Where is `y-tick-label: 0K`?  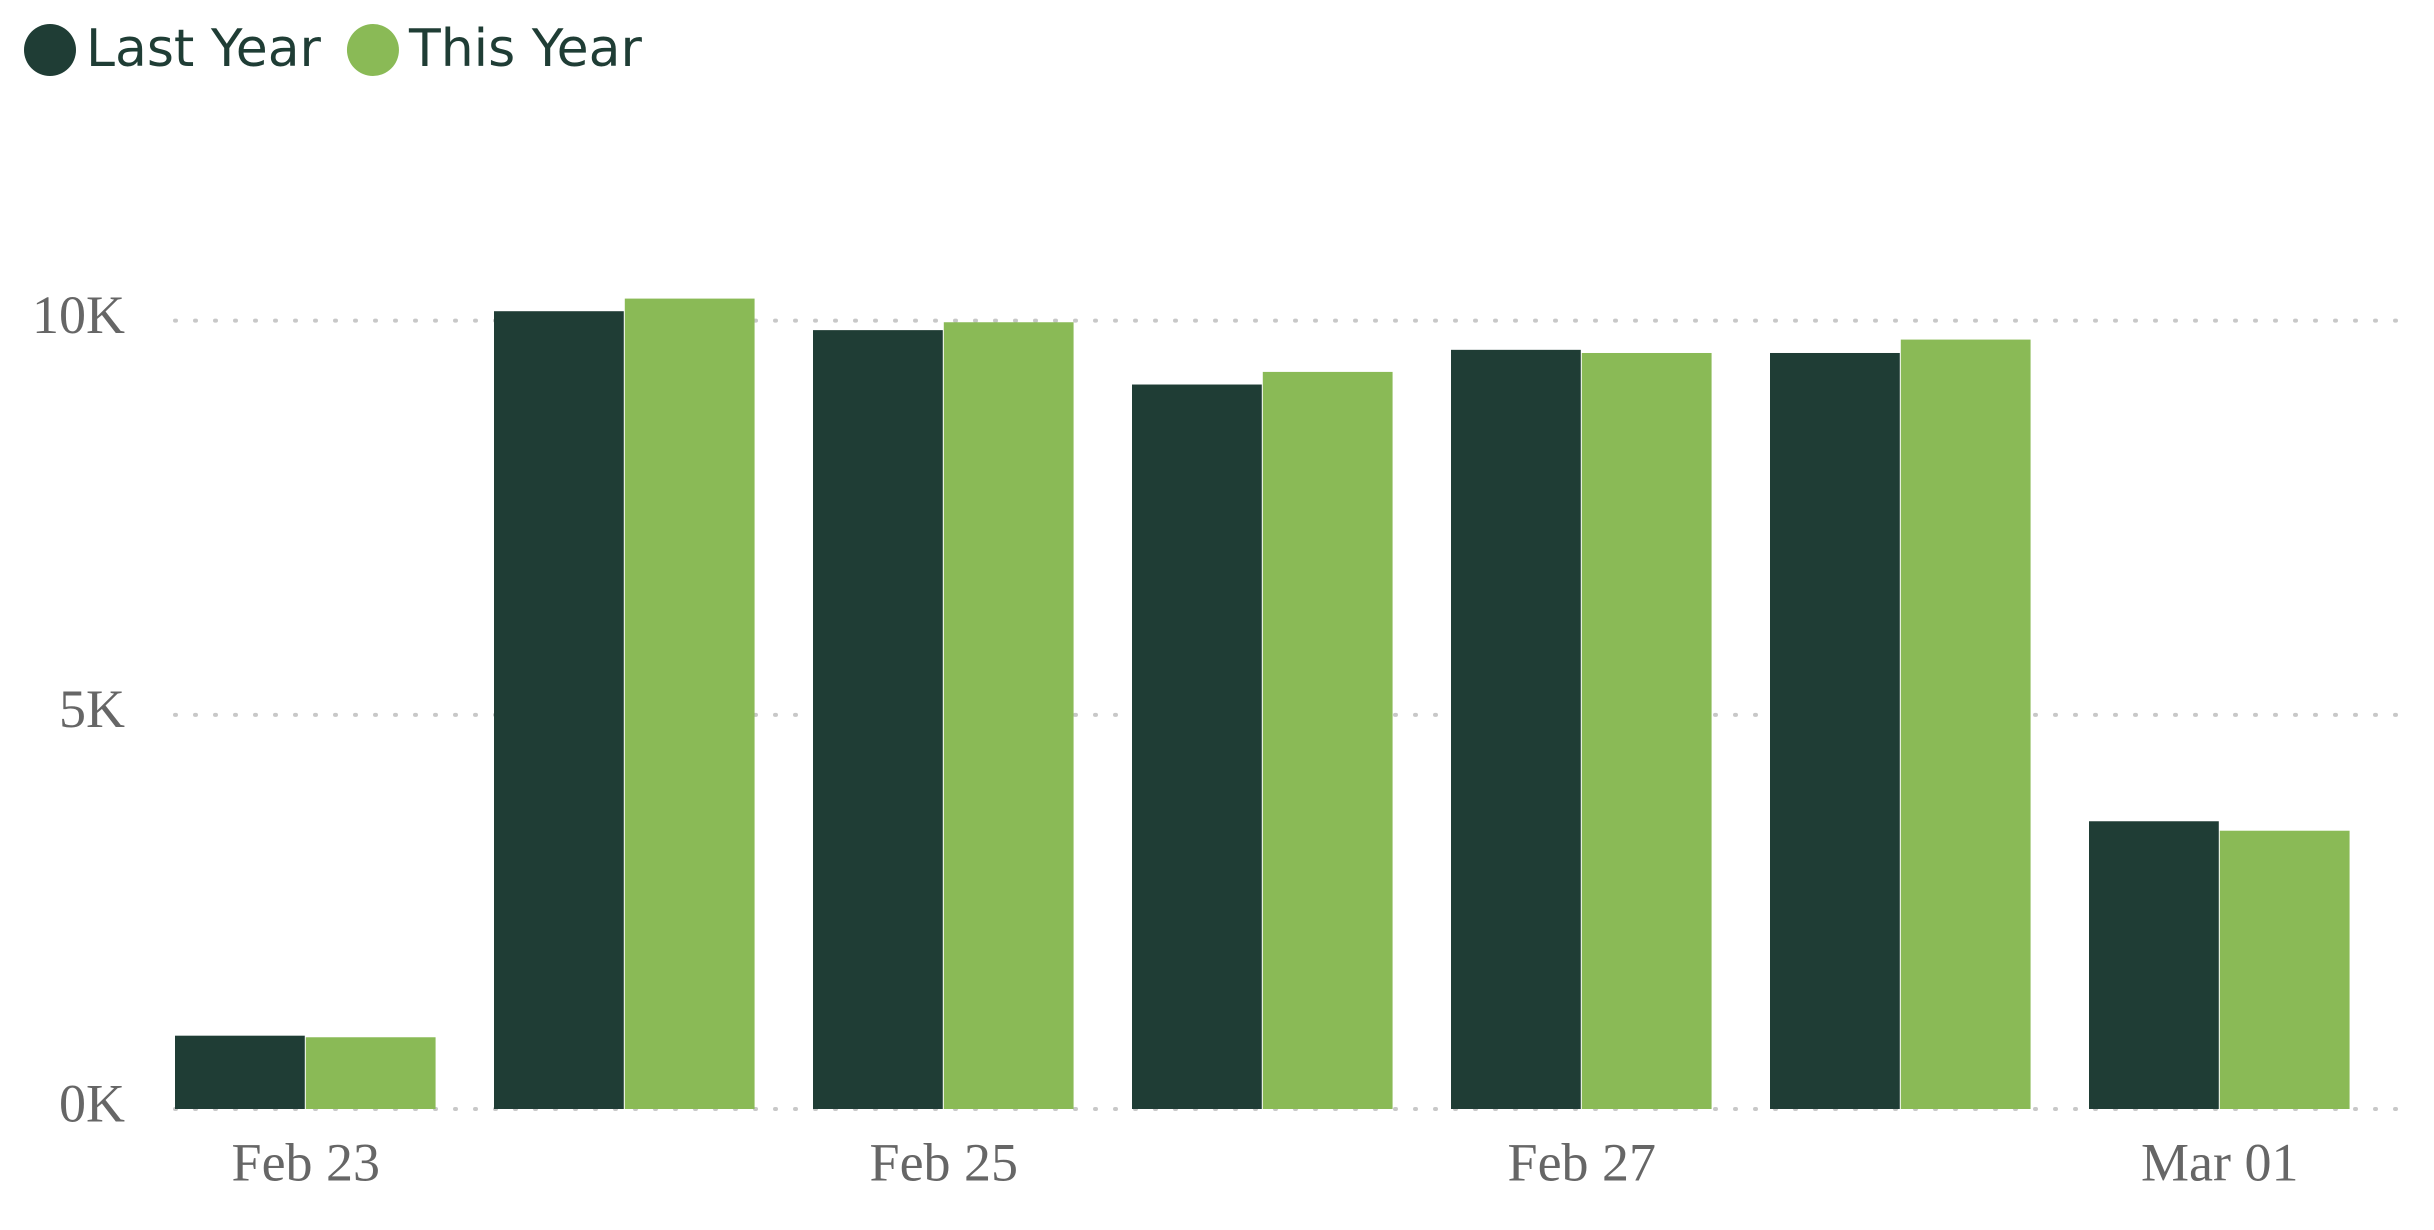
y-tick-label: 0K is located at coordinates (92, 1103).